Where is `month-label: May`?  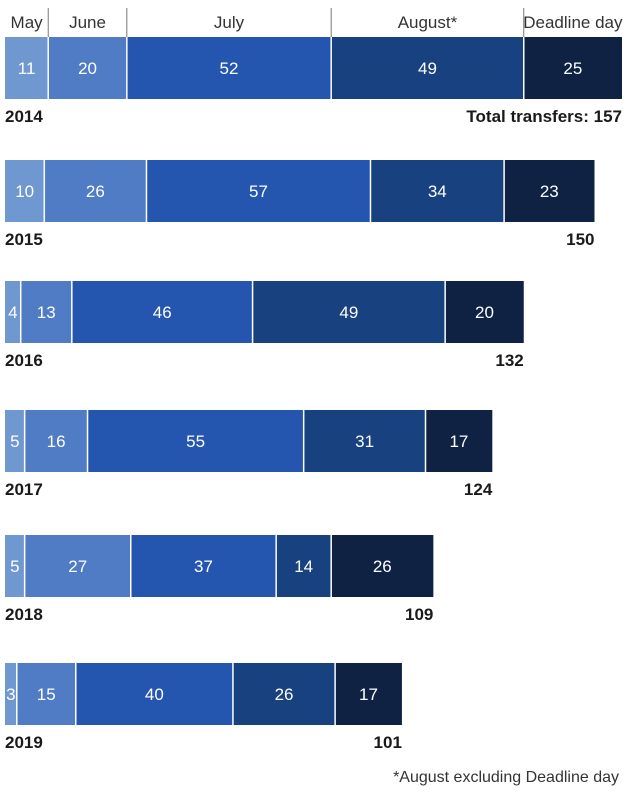 month-label: May is located at coordinates (27, 22).